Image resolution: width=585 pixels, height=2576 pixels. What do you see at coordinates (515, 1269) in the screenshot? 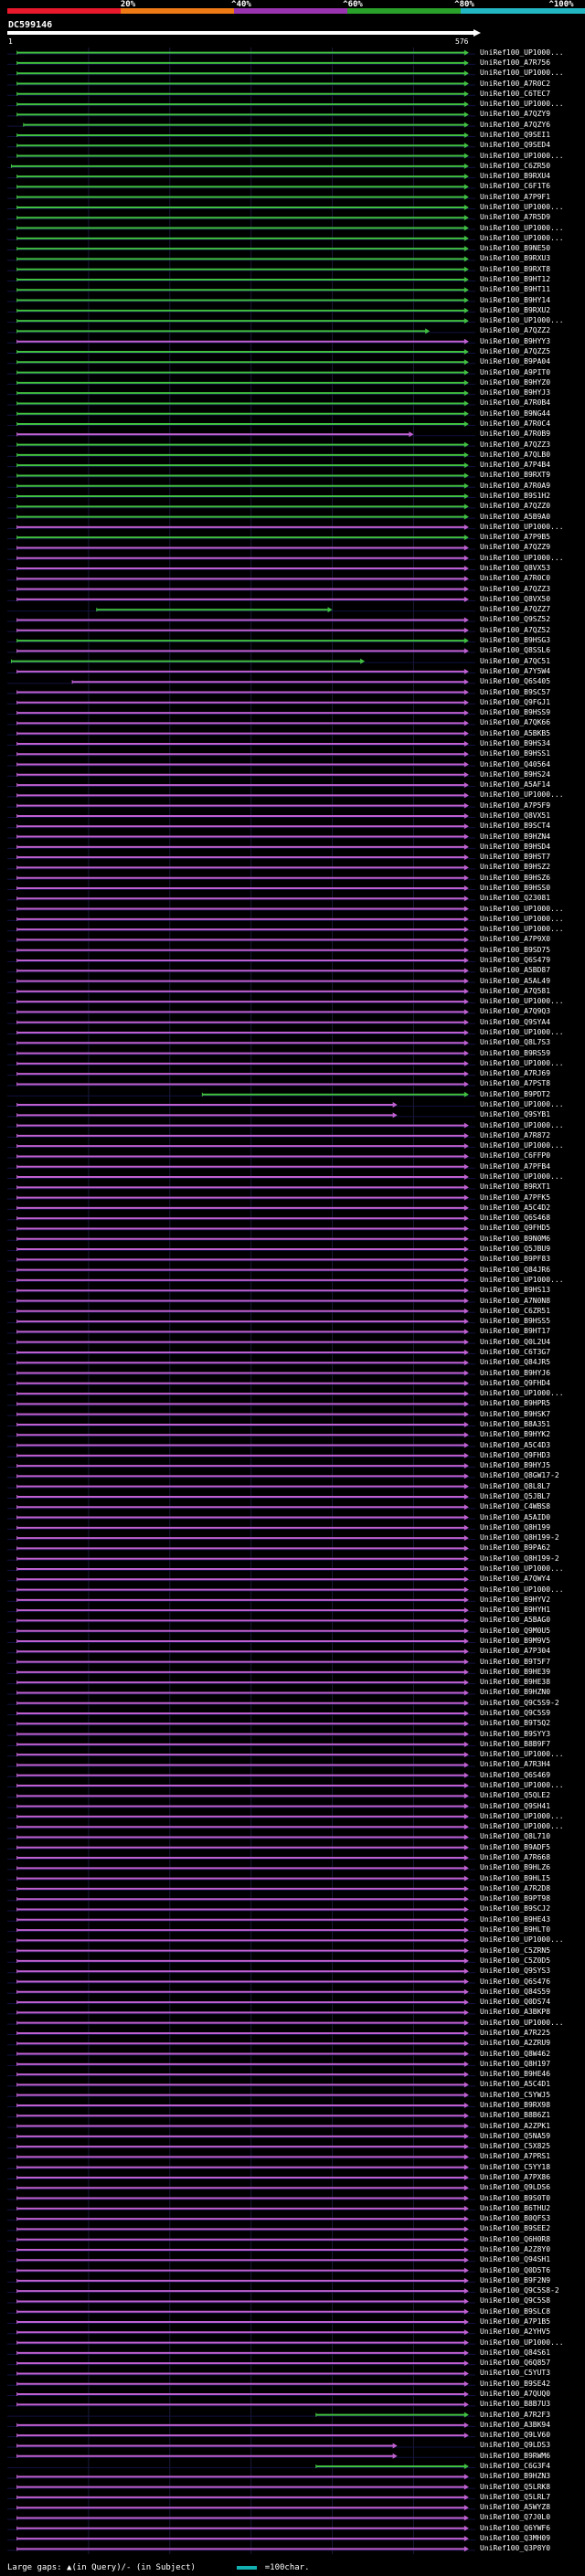
I see `hit-label: UniRef100_Q84JR6` at bounding box center [515, 1269].